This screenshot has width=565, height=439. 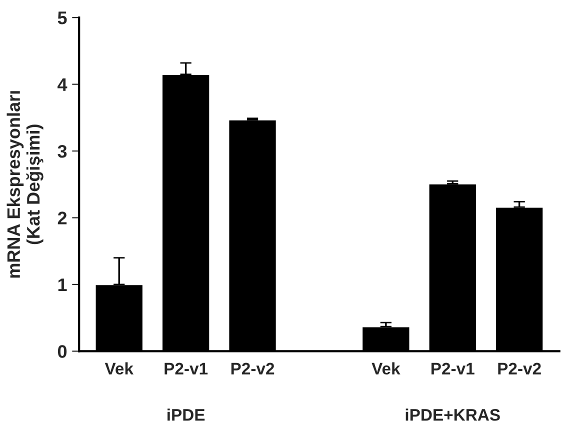 What do you see at coordinates (62, 285) in the screenshot?
I see `y-tick-label: 1` at bounding box center [62, 285].